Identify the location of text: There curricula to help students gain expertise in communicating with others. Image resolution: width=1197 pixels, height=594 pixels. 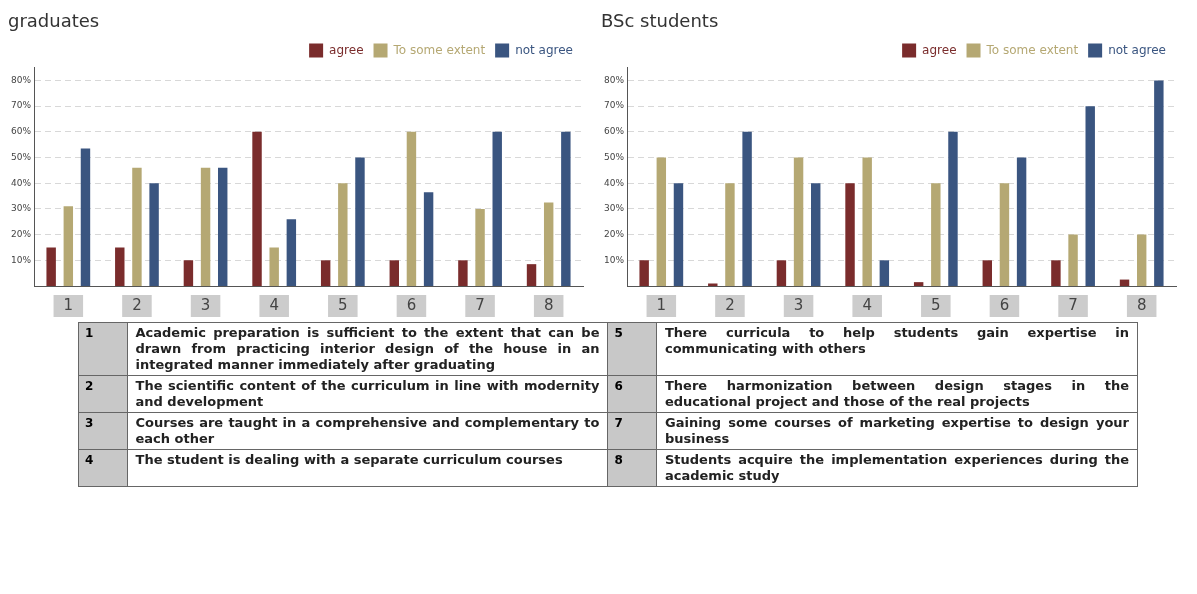
(897, 349).